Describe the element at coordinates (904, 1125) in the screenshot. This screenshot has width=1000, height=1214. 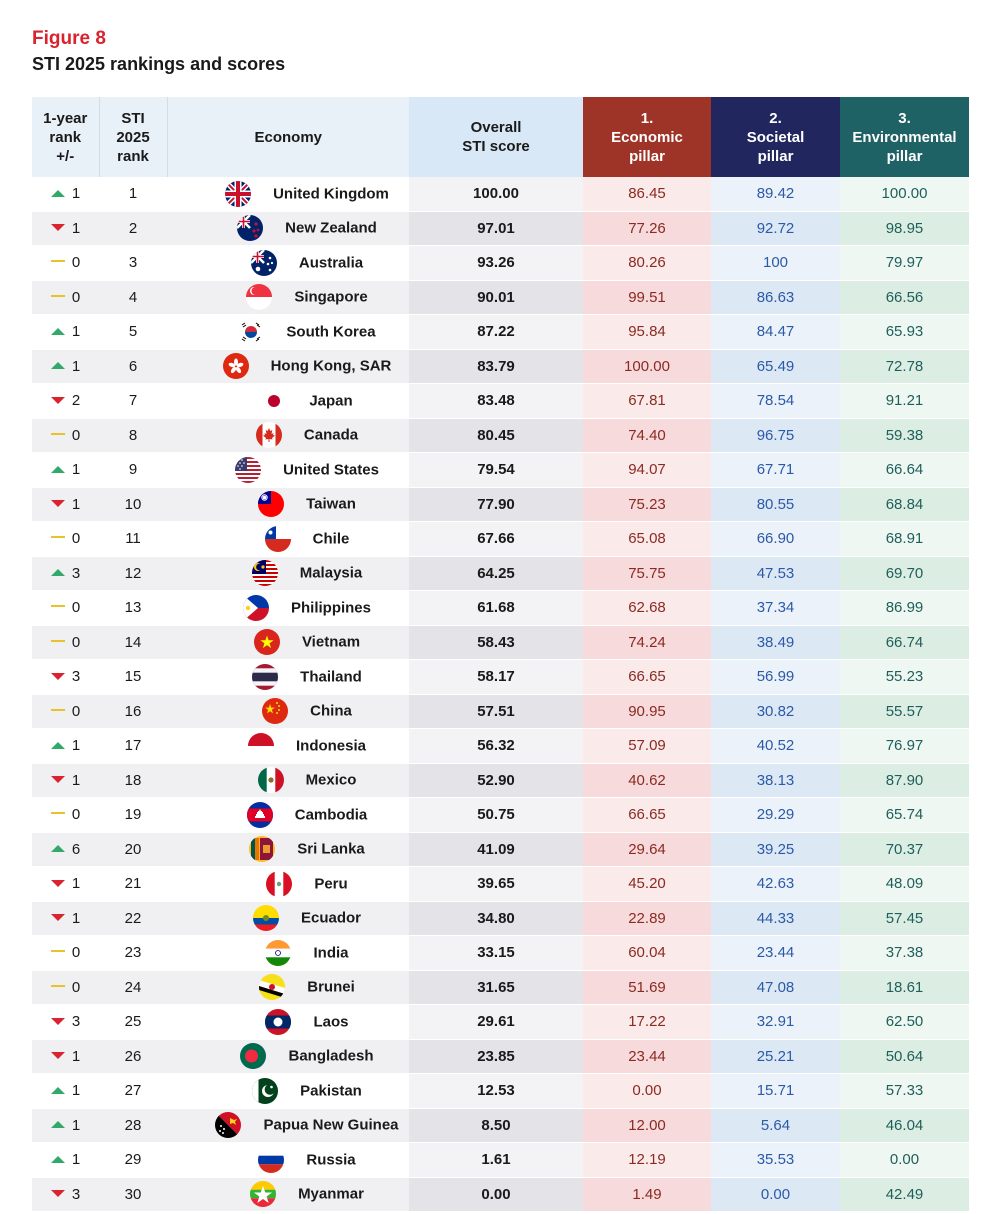
I see `environmental-pillar-cell: 46.04` at that location.